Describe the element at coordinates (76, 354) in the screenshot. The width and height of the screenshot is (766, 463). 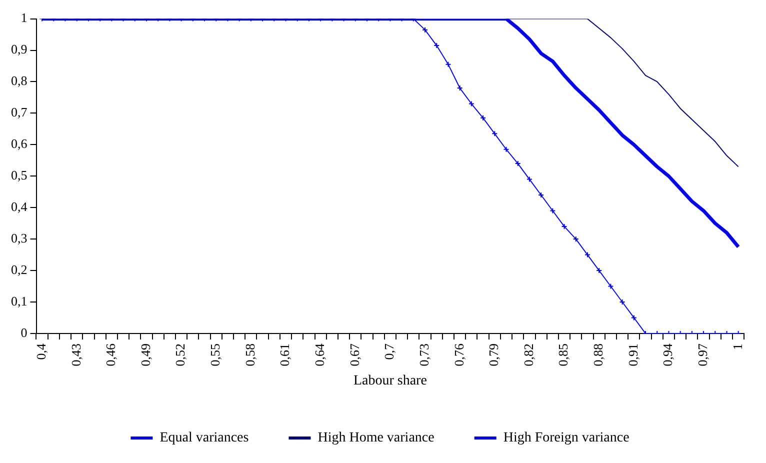
I see `x-tick-label: 0,43` at that location.